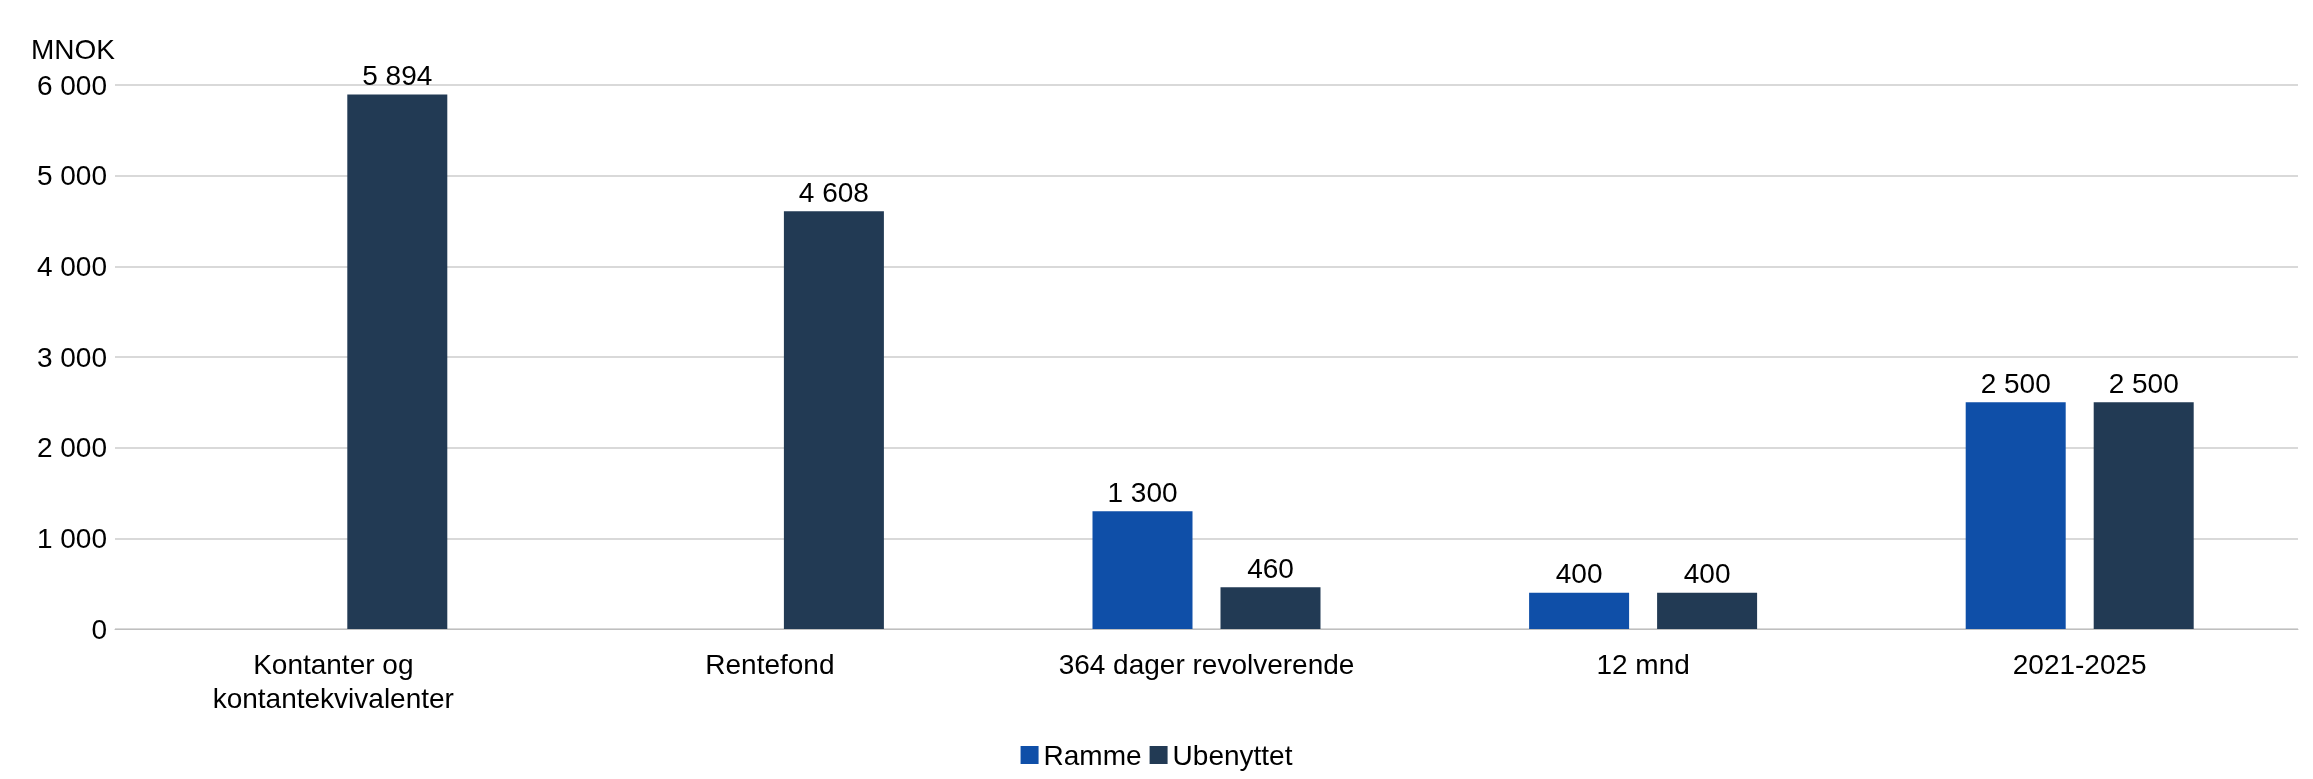 Image resolution: width=2313 pixels, height=779 pixels. I want to click on x-tick-label: Rentefond, so click(770, 664).